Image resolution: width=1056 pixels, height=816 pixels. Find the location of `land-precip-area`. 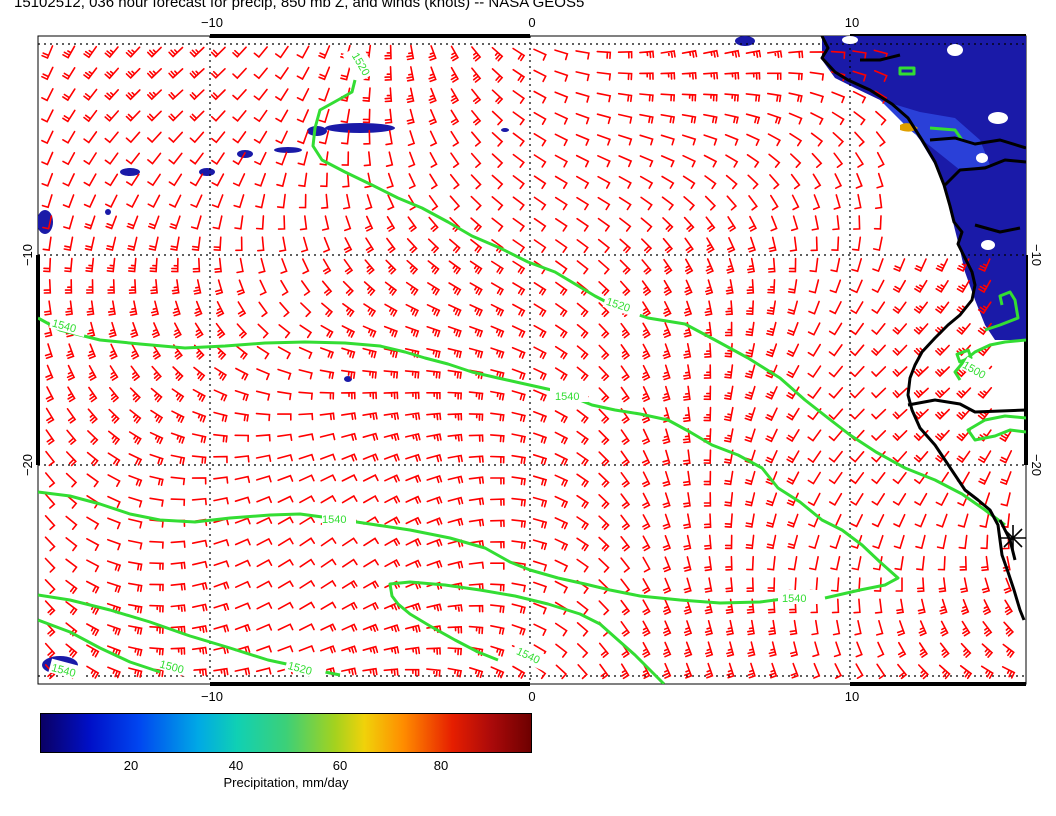

land-precip-area is located at coordinates (924, 188).